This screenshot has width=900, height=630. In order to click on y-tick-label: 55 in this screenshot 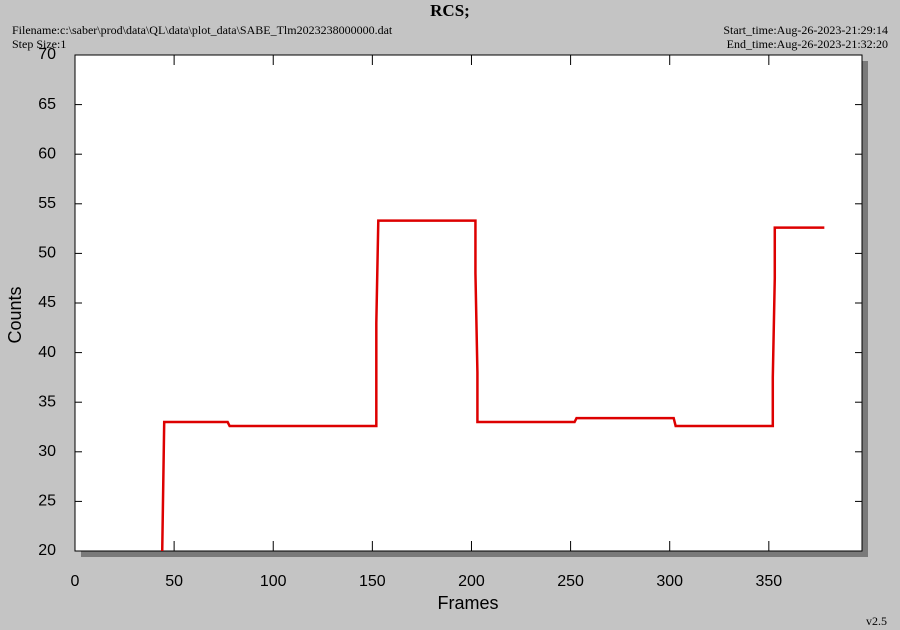, I will do `click(47, 203)`.